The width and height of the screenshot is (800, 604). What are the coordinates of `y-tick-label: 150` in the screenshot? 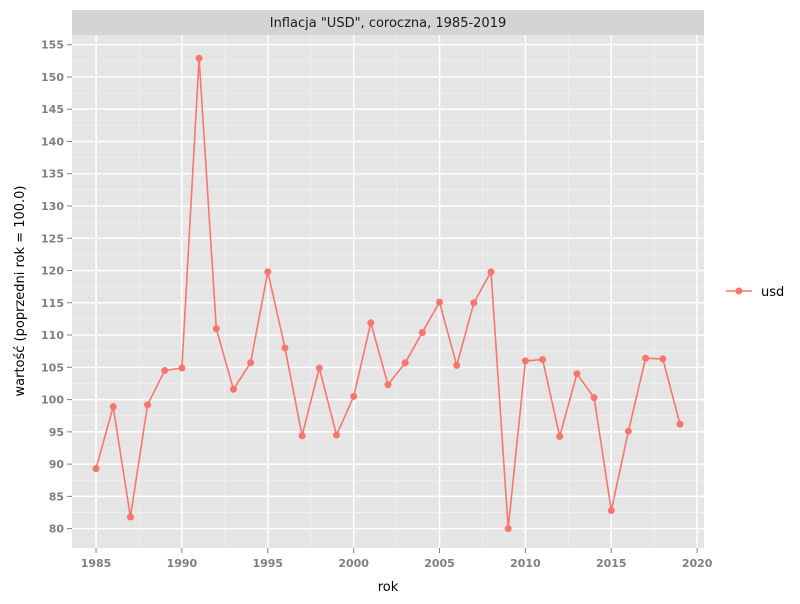 It's located at (52, 77).